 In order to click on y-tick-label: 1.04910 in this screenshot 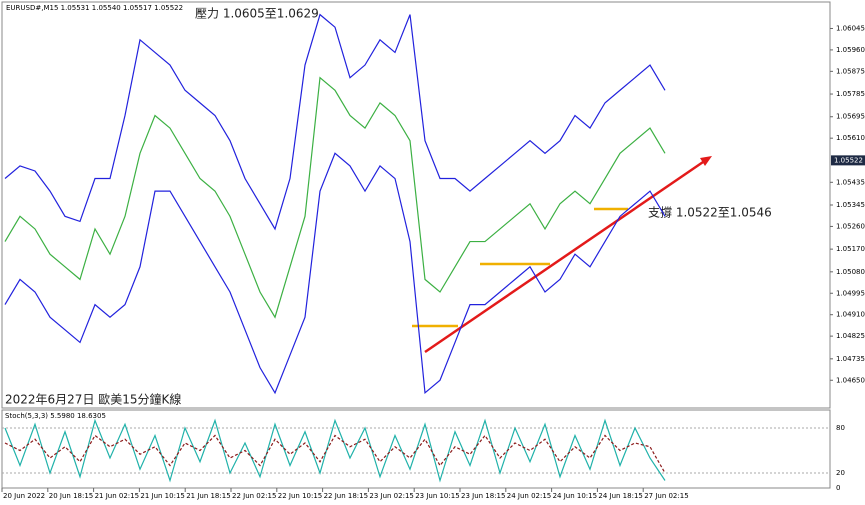, I will do `click(850, 315)`.